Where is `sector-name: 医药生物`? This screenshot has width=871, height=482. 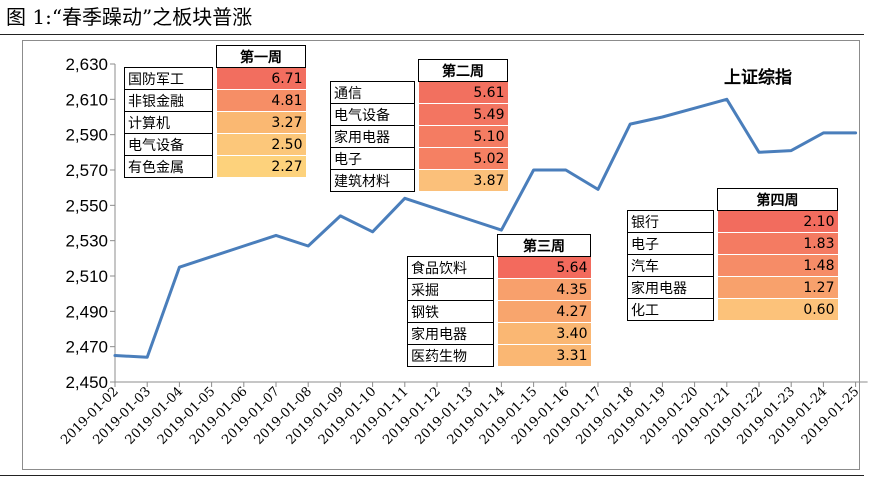
sector-name: 医药生物 is located at coordinates (450, 355).